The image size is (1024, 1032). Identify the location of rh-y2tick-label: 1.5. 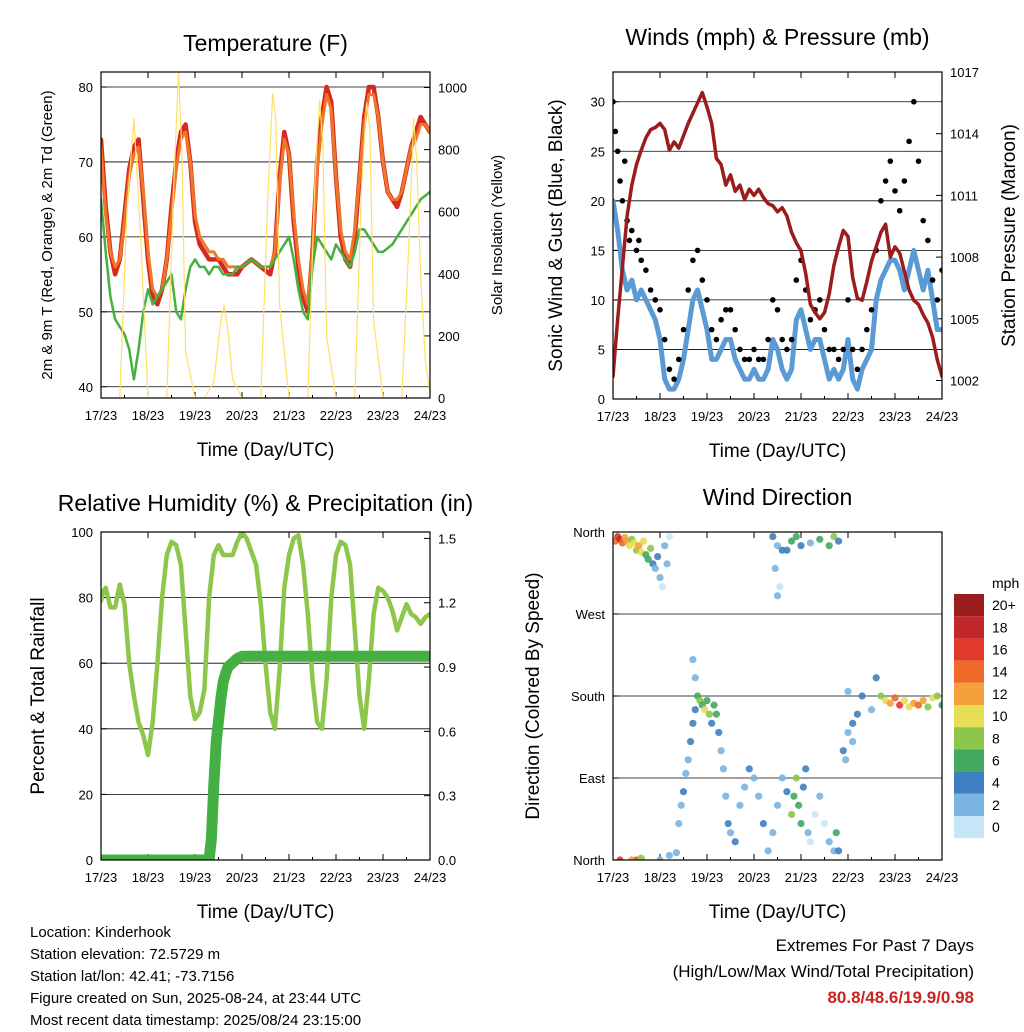
(447, 538).